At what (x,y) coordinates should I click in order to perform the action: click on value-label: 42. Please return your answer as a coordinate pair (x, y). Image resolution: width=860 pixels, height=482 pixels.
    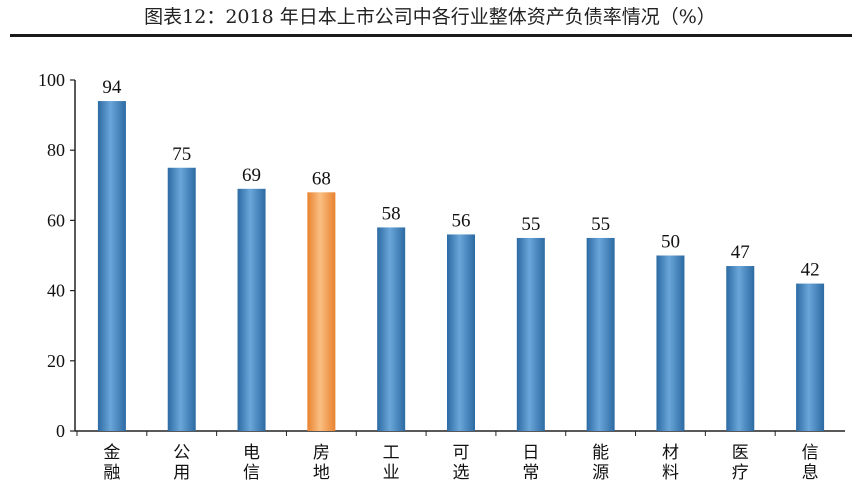
    Looking at the image, I should click on (810, 270).